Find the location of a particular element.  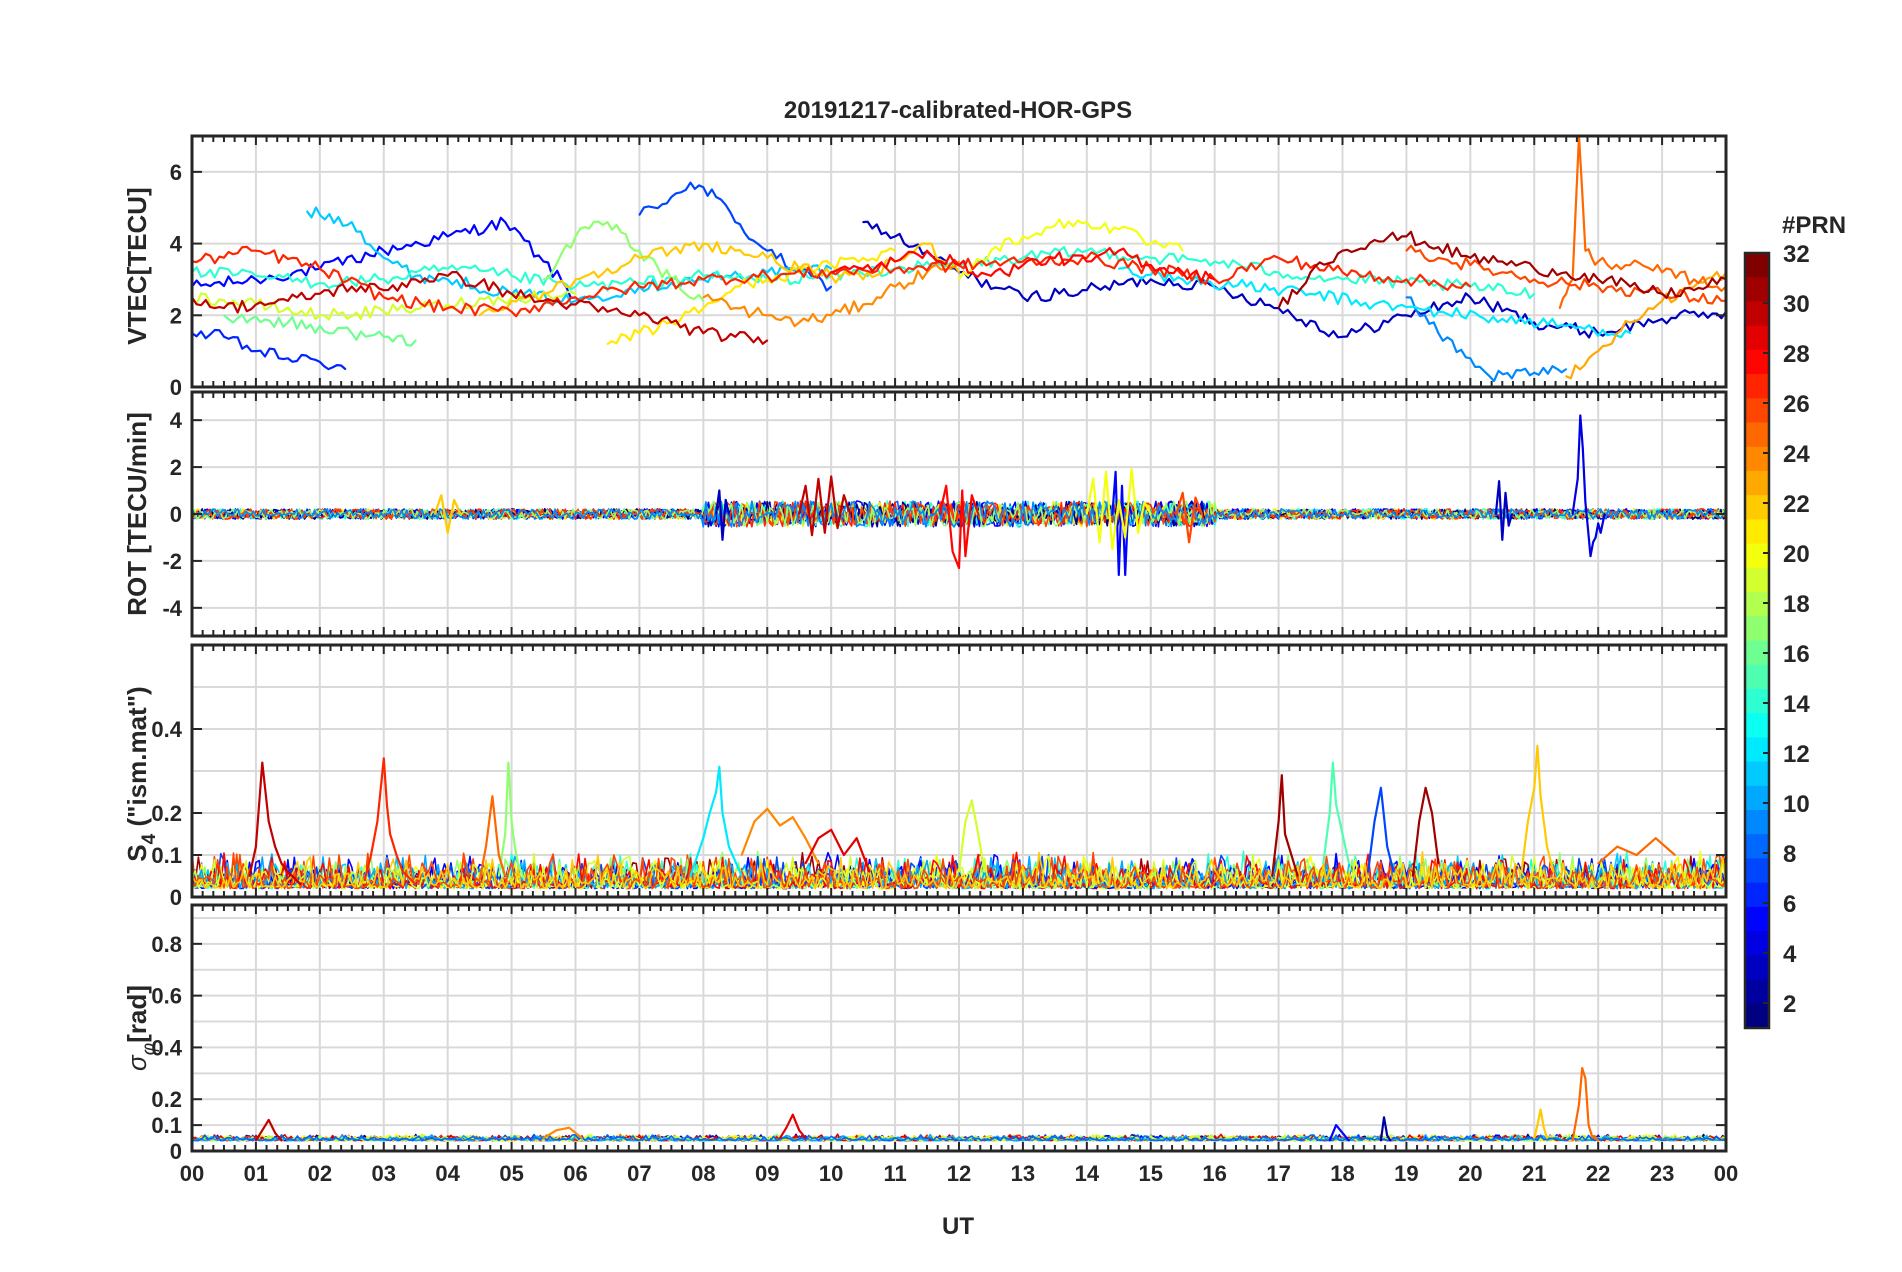

colorbar-tick-label: 4 is located at coordinates (1790, 954).